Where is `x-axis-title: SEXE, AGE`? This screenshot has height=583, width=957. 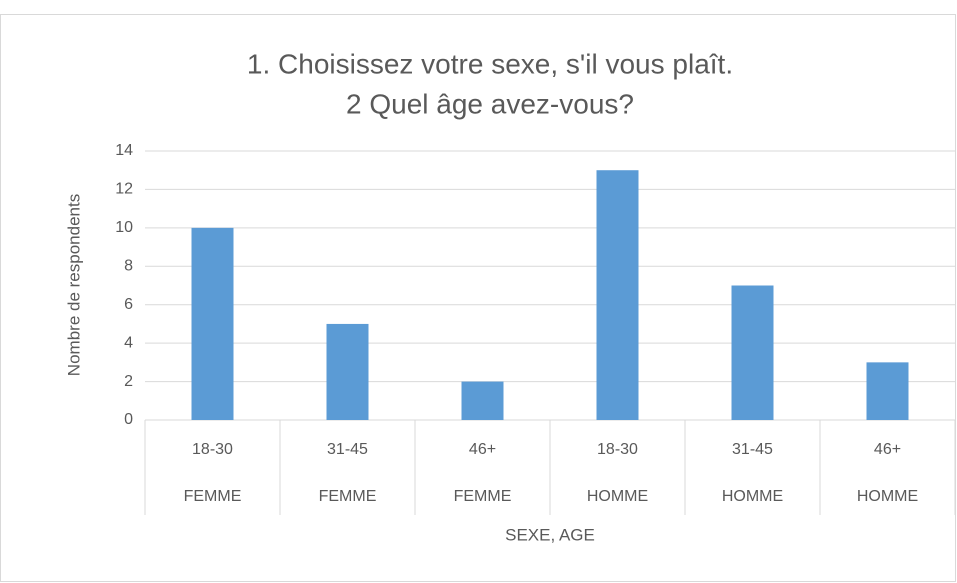
x-axis-title: SEXE, AGE is located at coordinates (550, 534).